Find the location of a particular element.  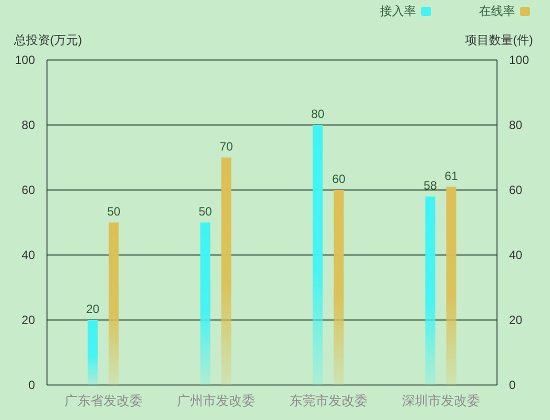

y-tick-label: 60 is located at coordinates (28, 190).